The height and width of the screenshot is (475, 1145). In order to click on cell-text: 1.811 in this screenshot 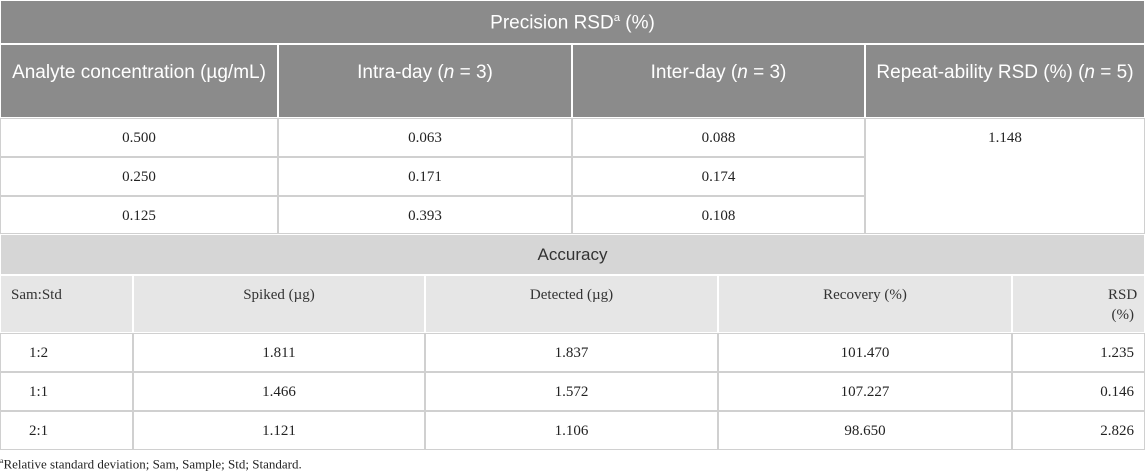, I will do `click(279, 353)`.